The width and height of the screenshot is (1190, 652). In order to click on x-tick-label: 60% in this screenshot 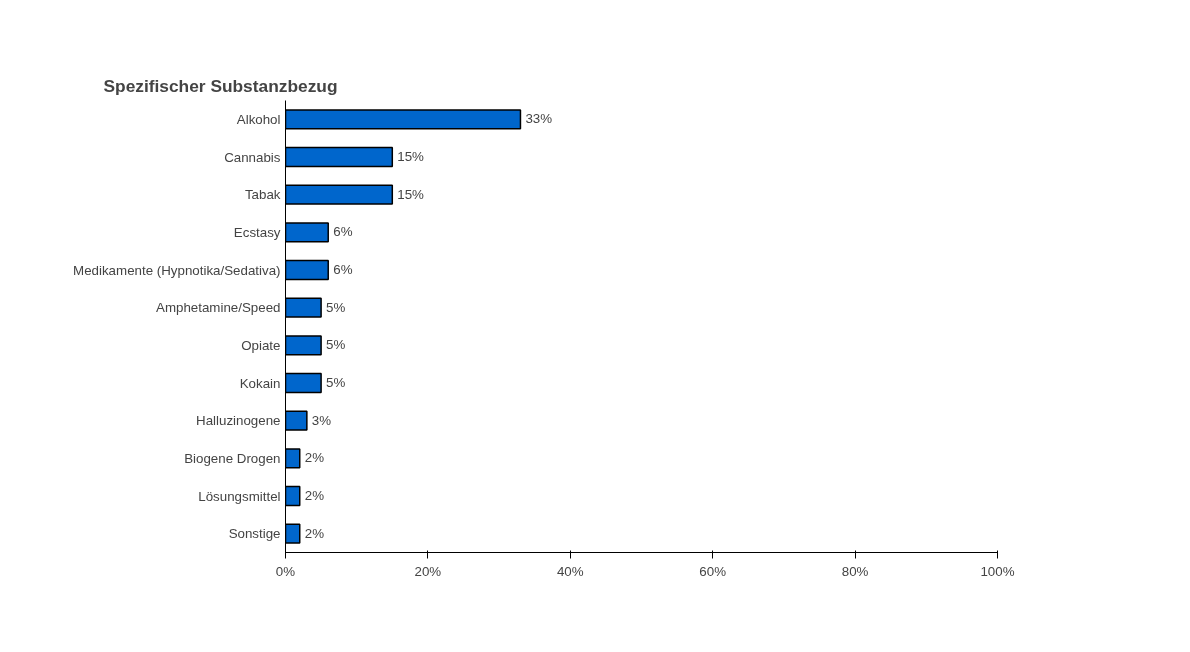, I will do `click(713, 571)`.